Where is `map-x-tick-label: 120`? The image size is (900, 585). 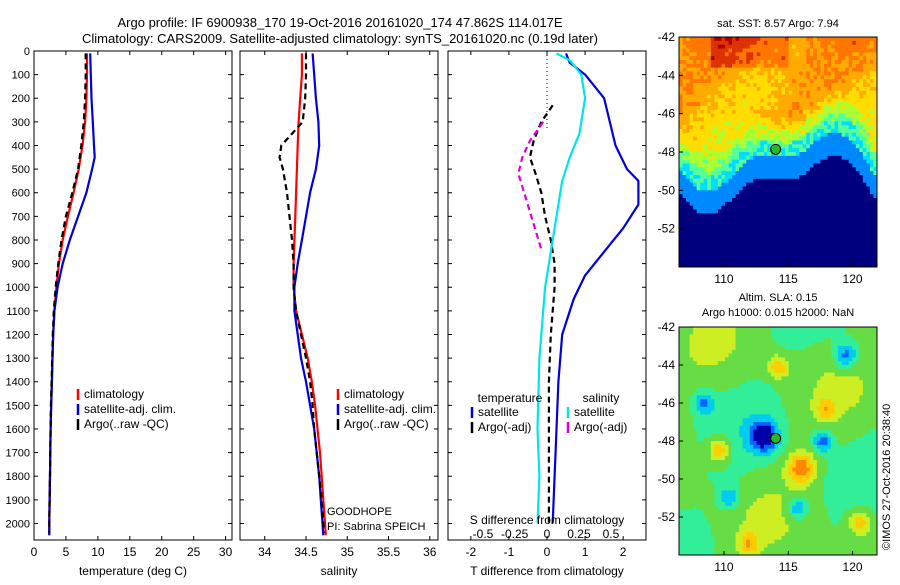
map-x-tick-label: 120 is located at coordinates (853, 279).